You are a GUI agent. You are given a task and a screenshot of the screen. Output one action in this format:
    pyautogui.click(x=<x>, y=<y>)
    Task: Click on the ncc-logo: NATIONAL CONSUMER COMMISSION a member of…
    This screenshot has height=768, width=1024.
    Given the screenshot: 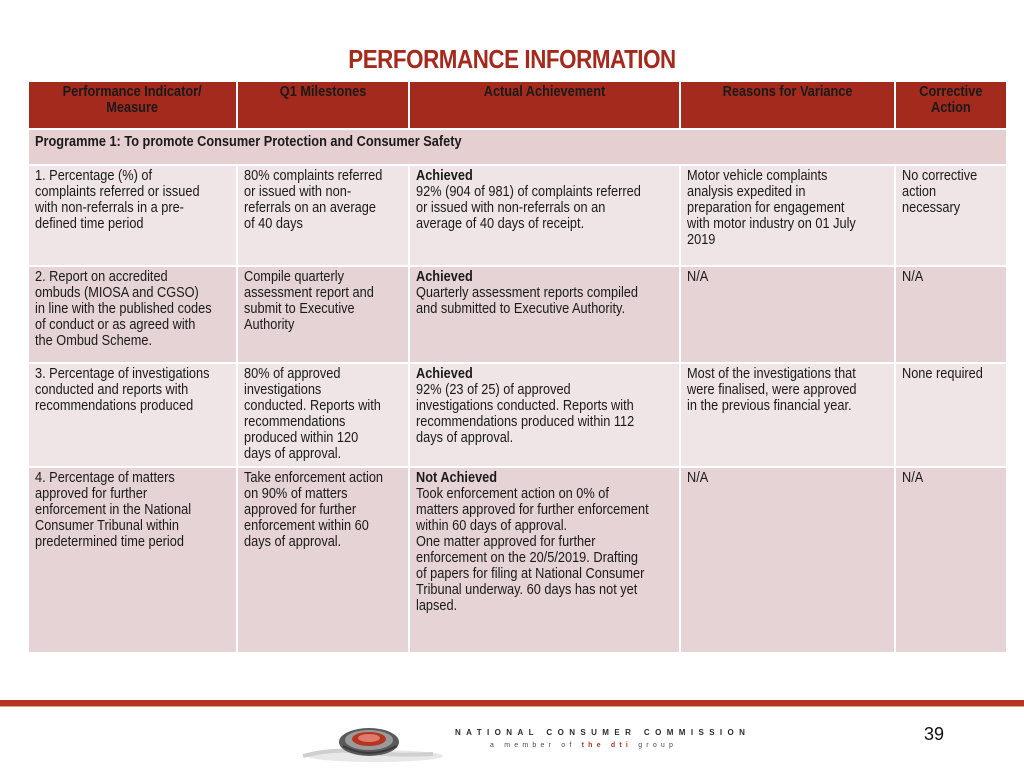 What is the action you would take?
    pyautogui.click(x=519, y=740)
    